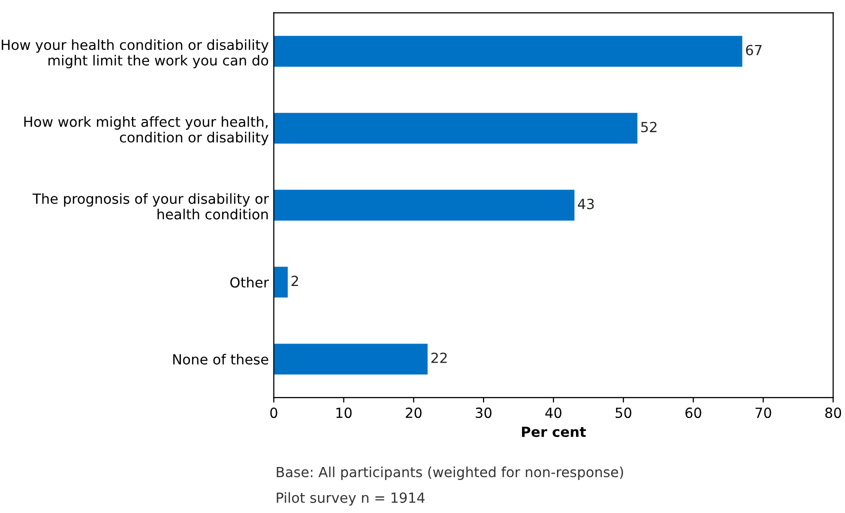 This screenshot has height=513, width=845. Describe the element at coordinates (624, 413) in the screenshot. I see `x-tick-label: 50` at that location.